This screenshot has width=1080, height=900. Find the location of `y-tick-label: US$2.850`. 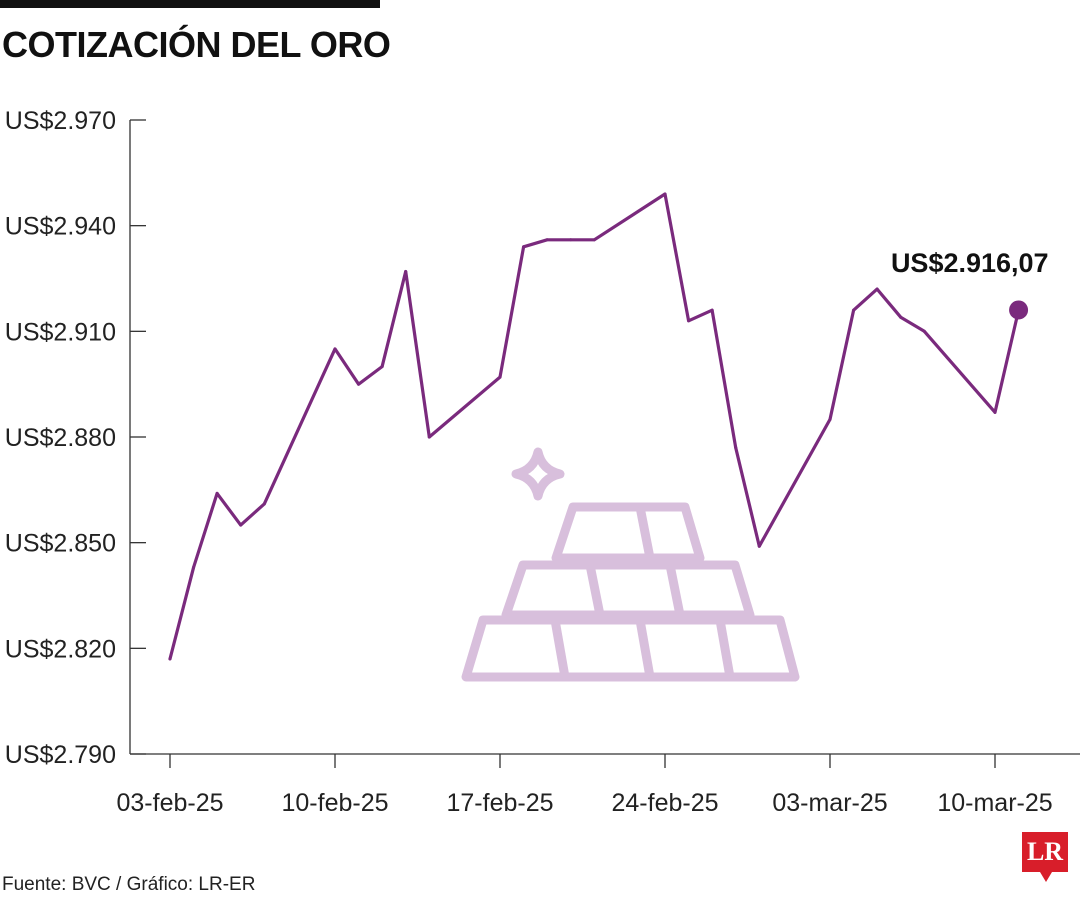

y-tick-label: US$2.850 is located at coordinates (60, 544).